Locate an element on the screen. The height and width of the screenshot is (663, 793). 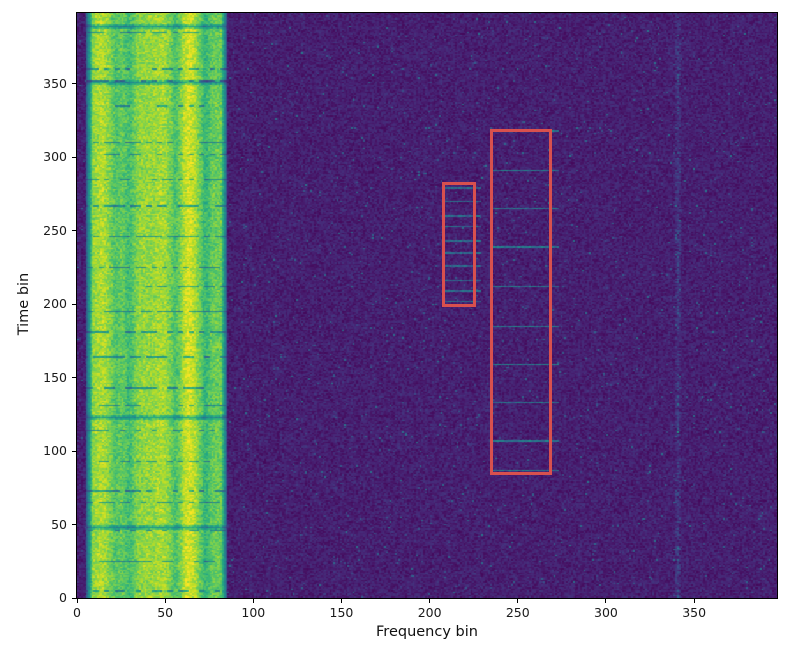
y-tick-label: 350 is located at coordinates (55, 83).